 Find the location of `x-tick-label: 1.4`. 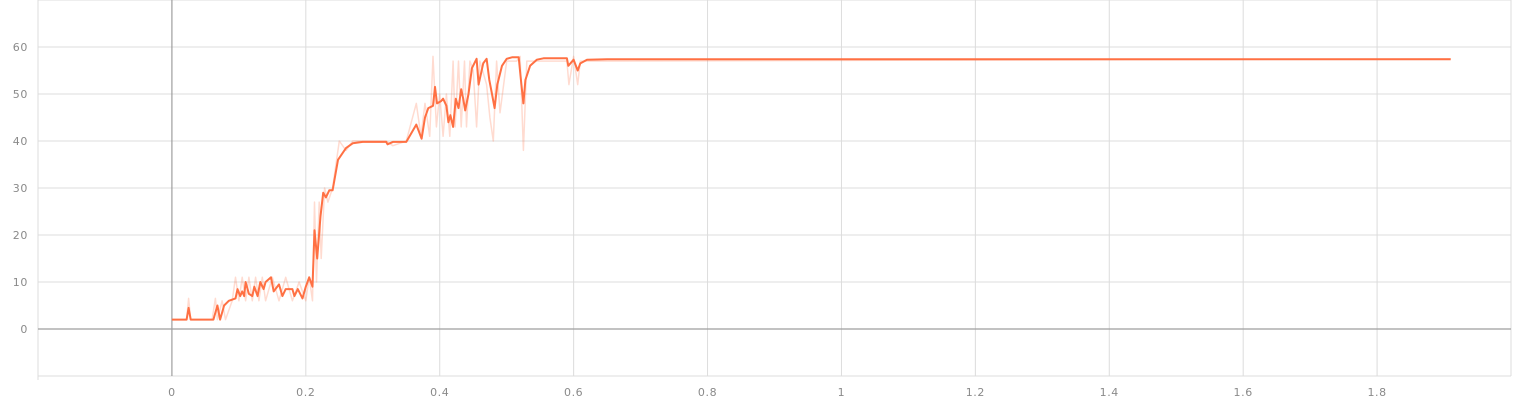

x-tick-label: 1.4 is located at coordinates (1109, 392).